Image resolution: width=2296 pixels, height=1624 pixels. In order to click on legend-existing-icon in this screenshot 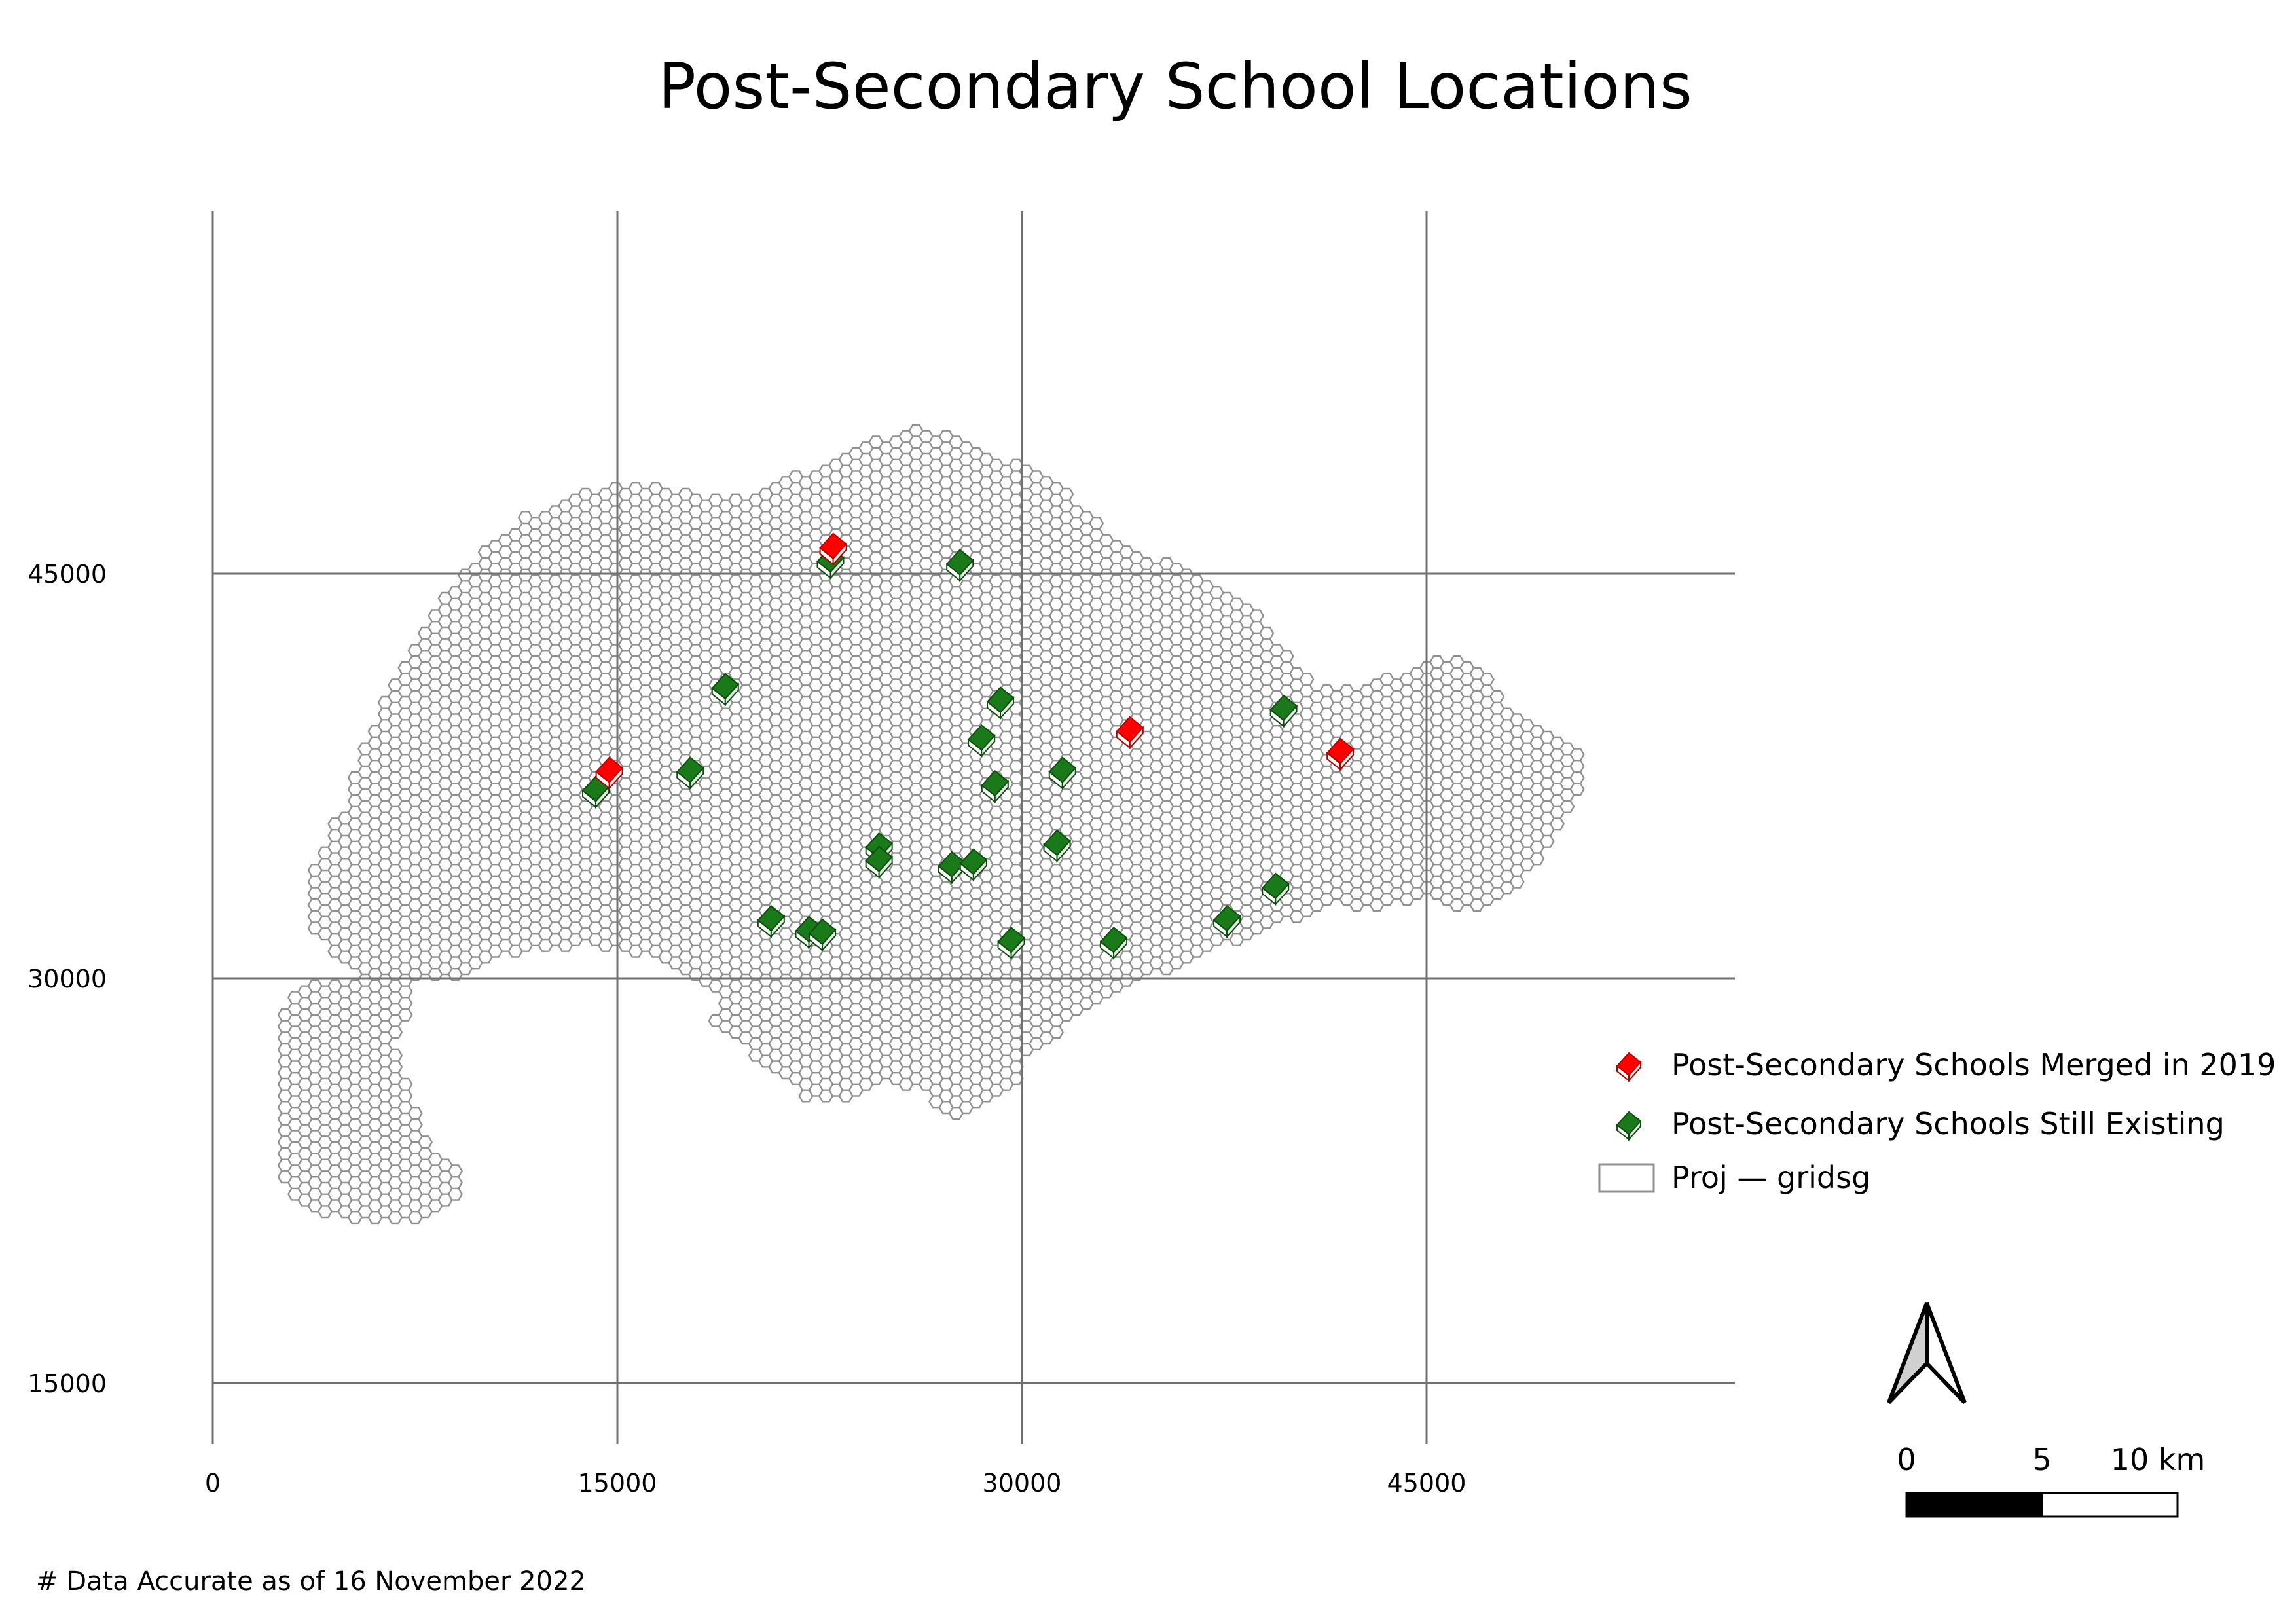, I will do `click(1629, 1126)`.